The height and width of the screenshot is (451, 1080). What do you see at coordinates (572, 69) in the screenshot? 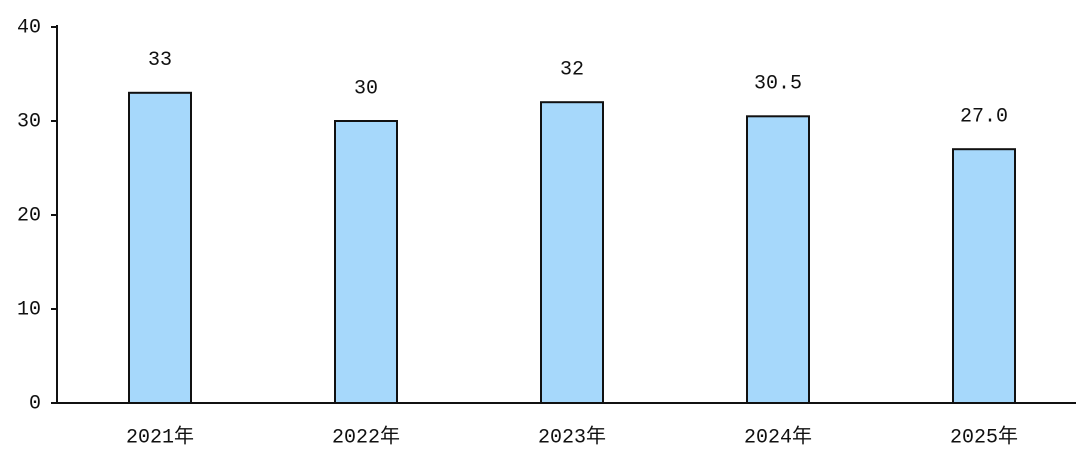
I see `value-label: 32` at bounding box center [572, 69].